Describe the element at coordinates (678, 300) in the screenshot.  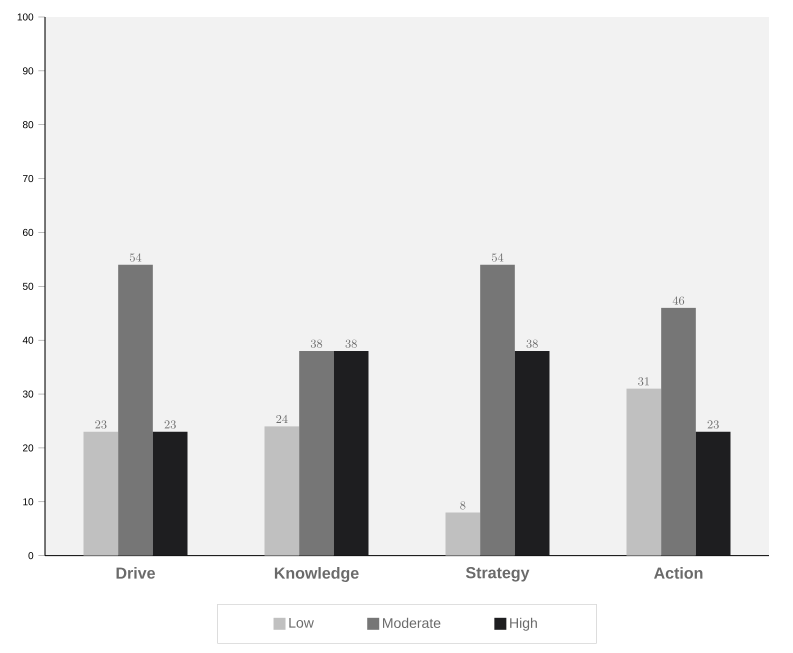
I see `data-label: 46` at that location.